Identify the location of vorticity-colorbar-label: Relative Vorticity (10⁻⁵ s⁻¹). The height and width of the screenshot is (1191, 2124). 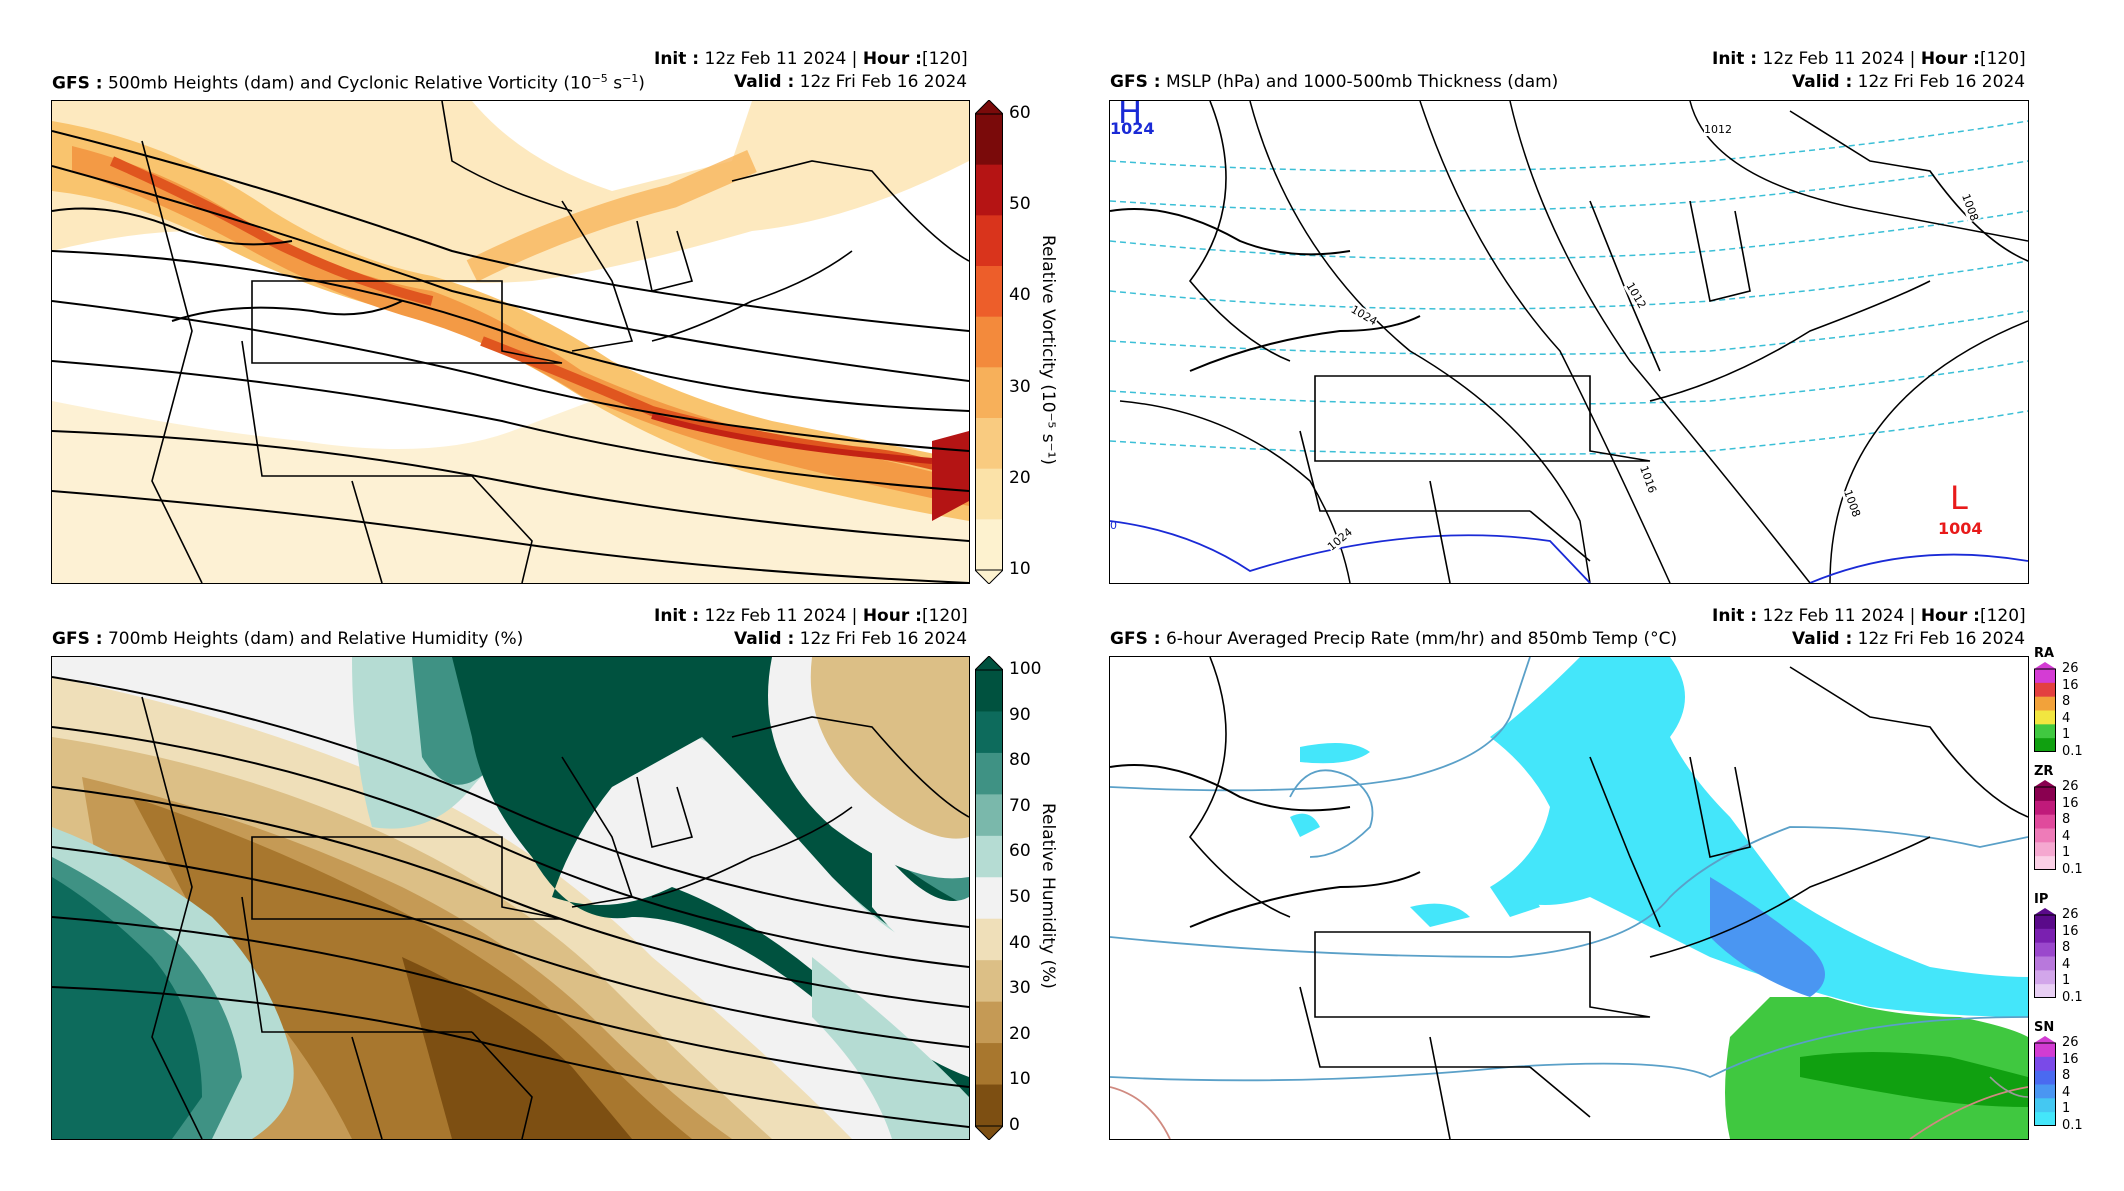
(1048, 350).